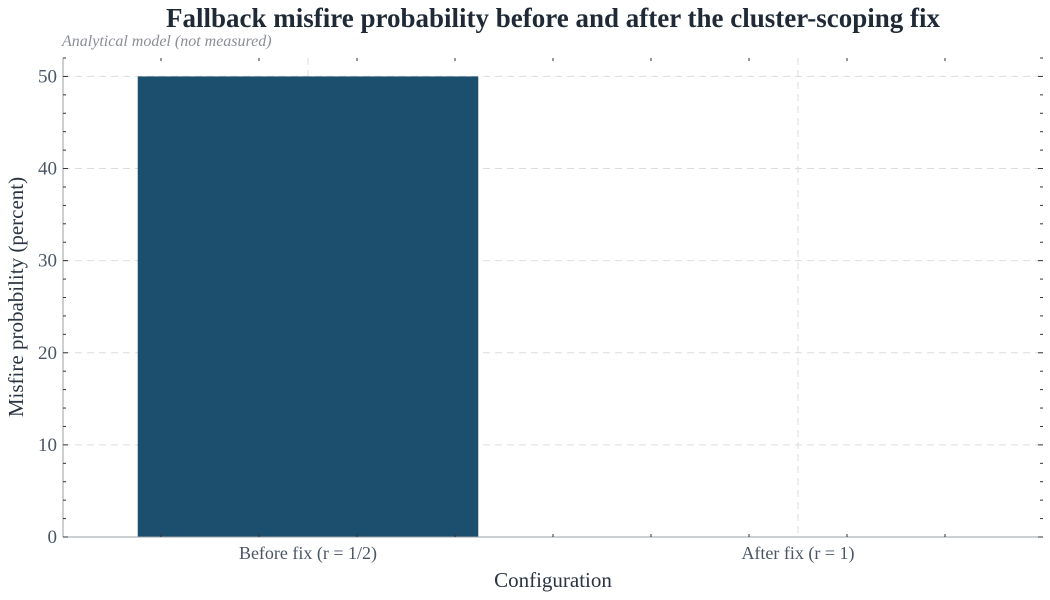  What do you see at coordinates (553, 580) in the screenshot?
I see `x-axis-title: Configuration` at bounding box center [553, 580].